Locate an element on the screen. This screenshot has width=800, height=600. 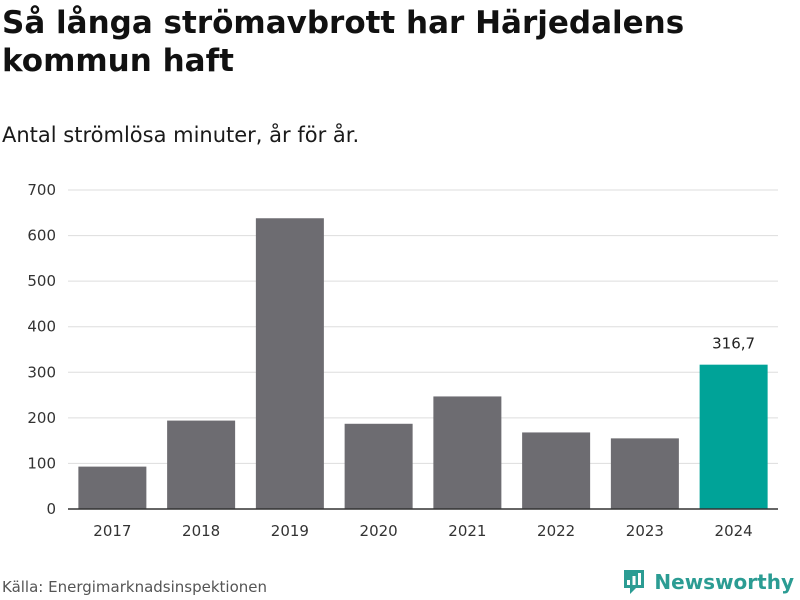
x-tick-label: 2024 is located at coordinates (734, 531).